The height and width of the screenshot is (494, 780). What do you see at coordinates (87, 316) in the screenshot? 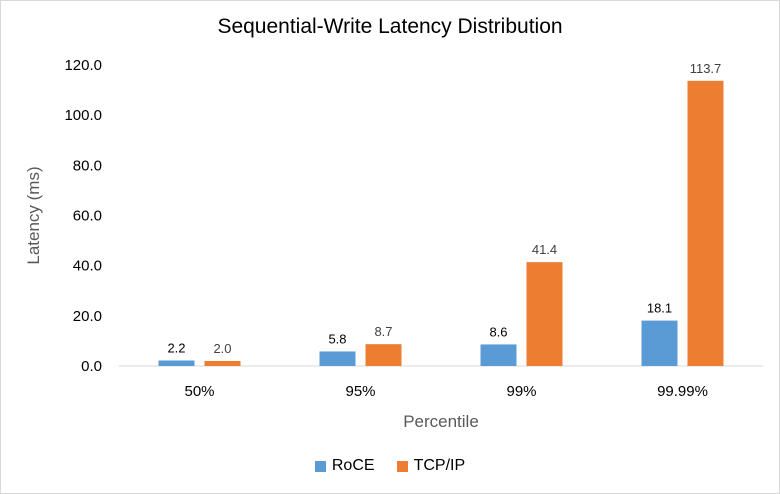
I see `y-tick-label: 20.0` at bounding box center [87, 316].